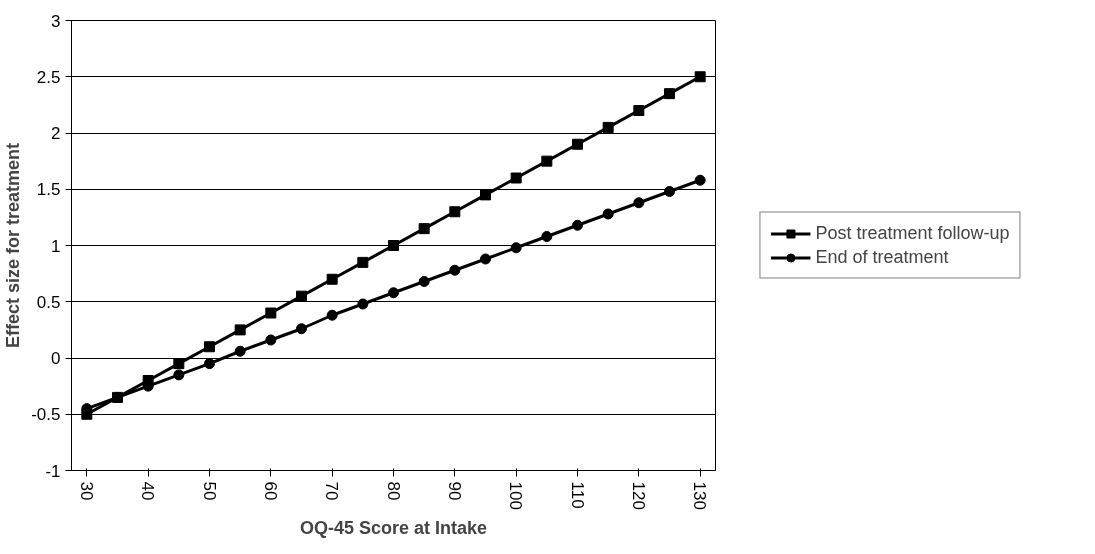  Describe the element at coordinates (48, 302) in the screenshot. I see `y-tick-label: 0.5` at that location.